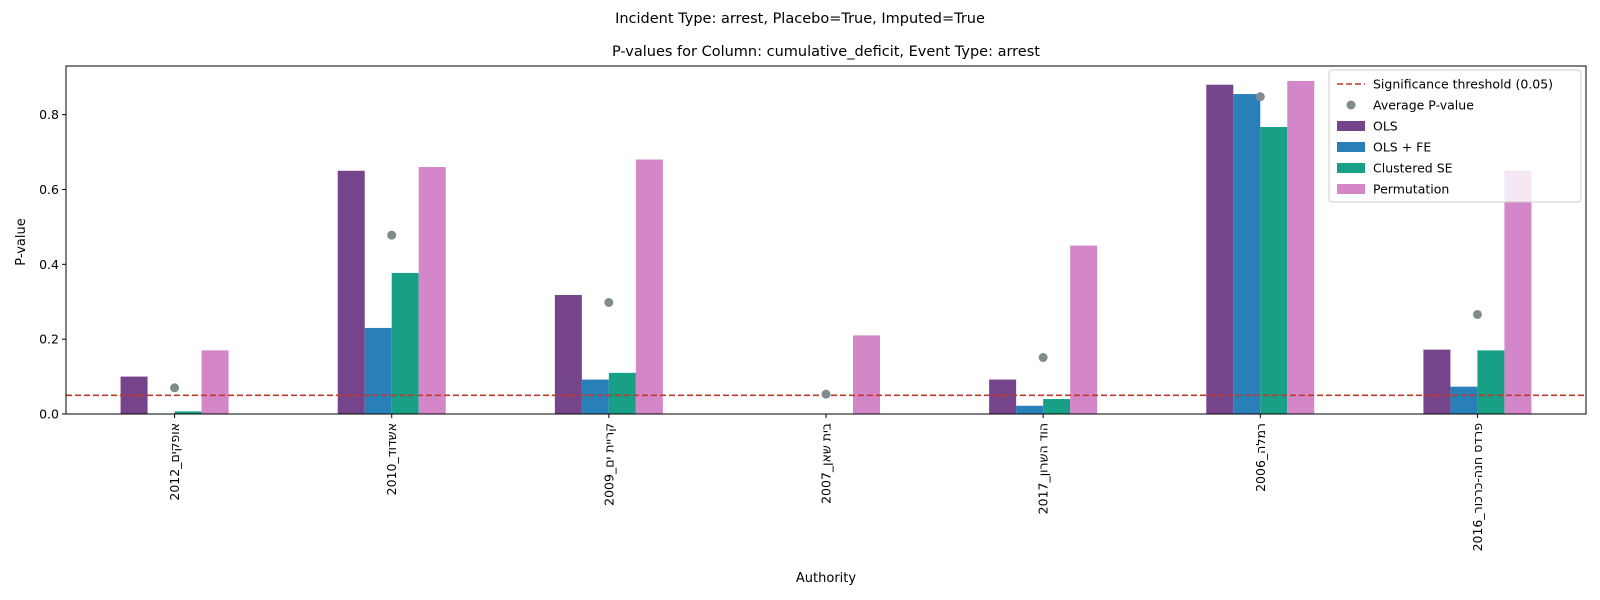 The image size is (1600, 600). What do you see at coordinates (21, 241) in the screenshot?
I see `y-axis-label: P-value` at bounding box center [21, 241].